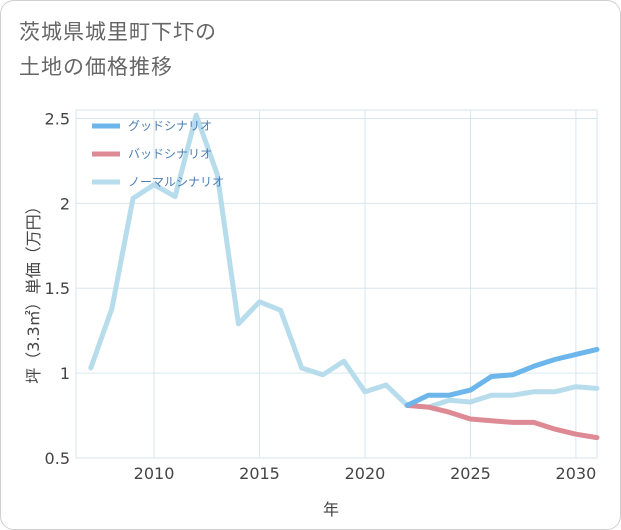 This screenshot has width=621, height=530. What do you see at coordinates (57, 458) in the screenshot?
I see `y-tick-label: 0.5` at bounding box center [57, 458].